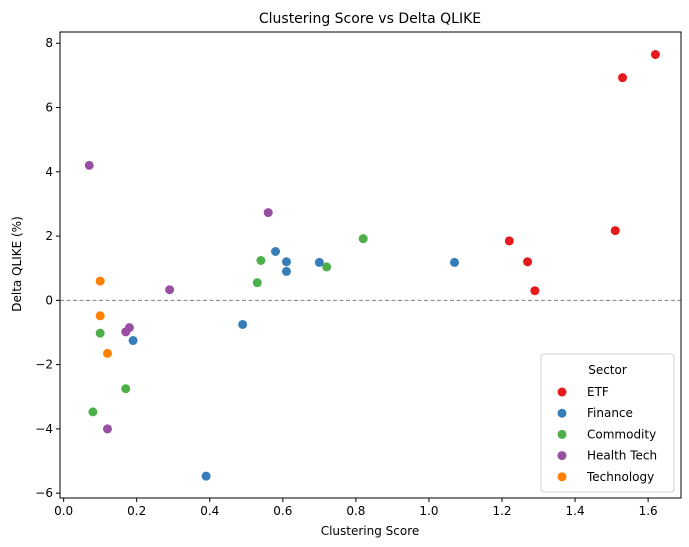  I want to click on x-tick-label: 0.0, so click(63, 511).